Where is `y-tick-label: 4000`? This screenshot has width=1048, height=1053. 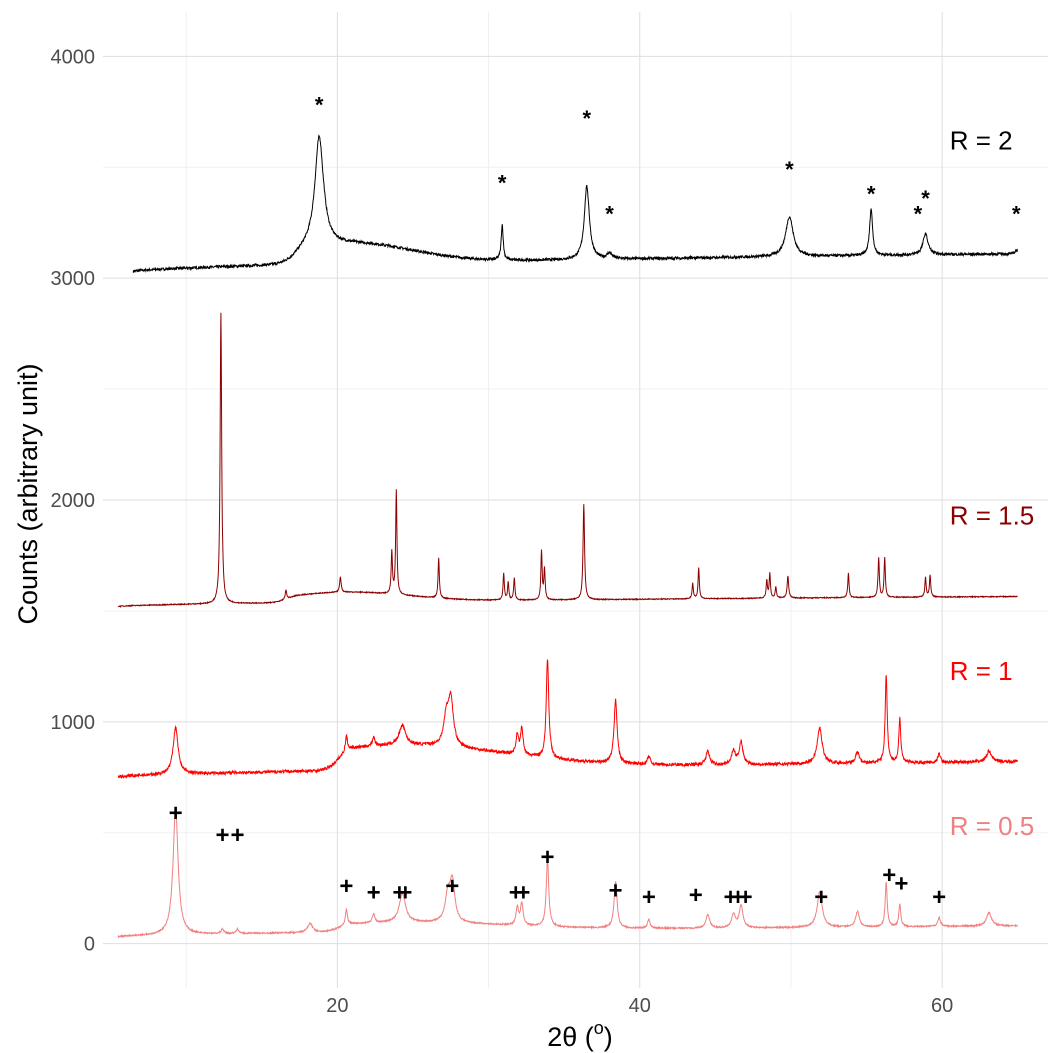 y-tick-label: 4000 is located at coordinates (73, 57).